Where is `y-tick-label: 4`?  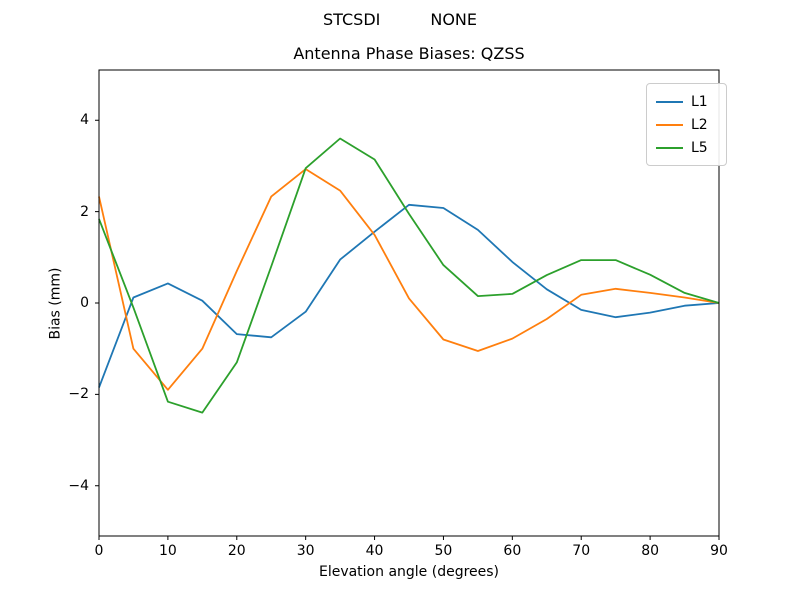
y-tick-label: 4 is located at coordinates (84, 120).